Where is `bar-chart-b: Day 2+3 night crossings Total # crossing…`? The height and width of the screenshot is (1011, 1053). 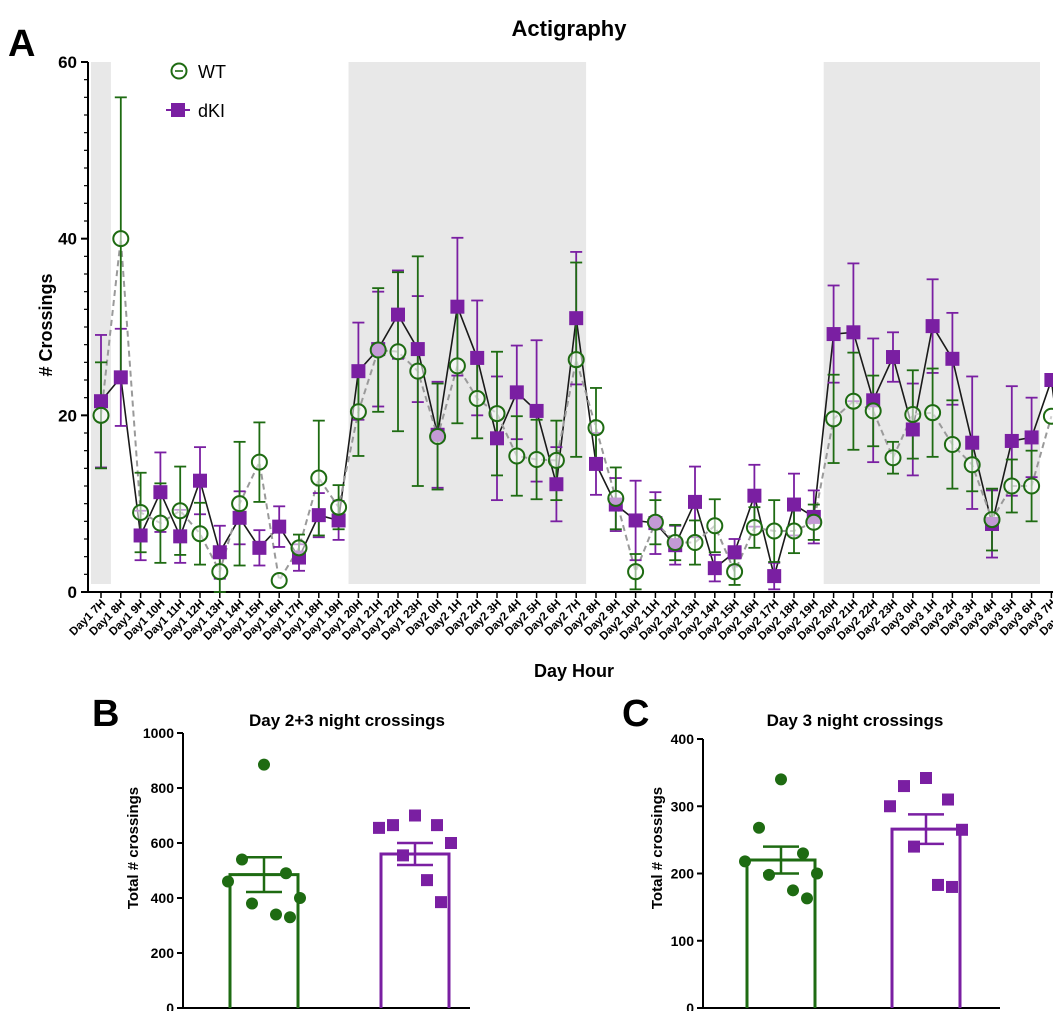
bar-chart-b: Day 2+3 night crossings Total # crossing… is located at coordinates (297, 861).